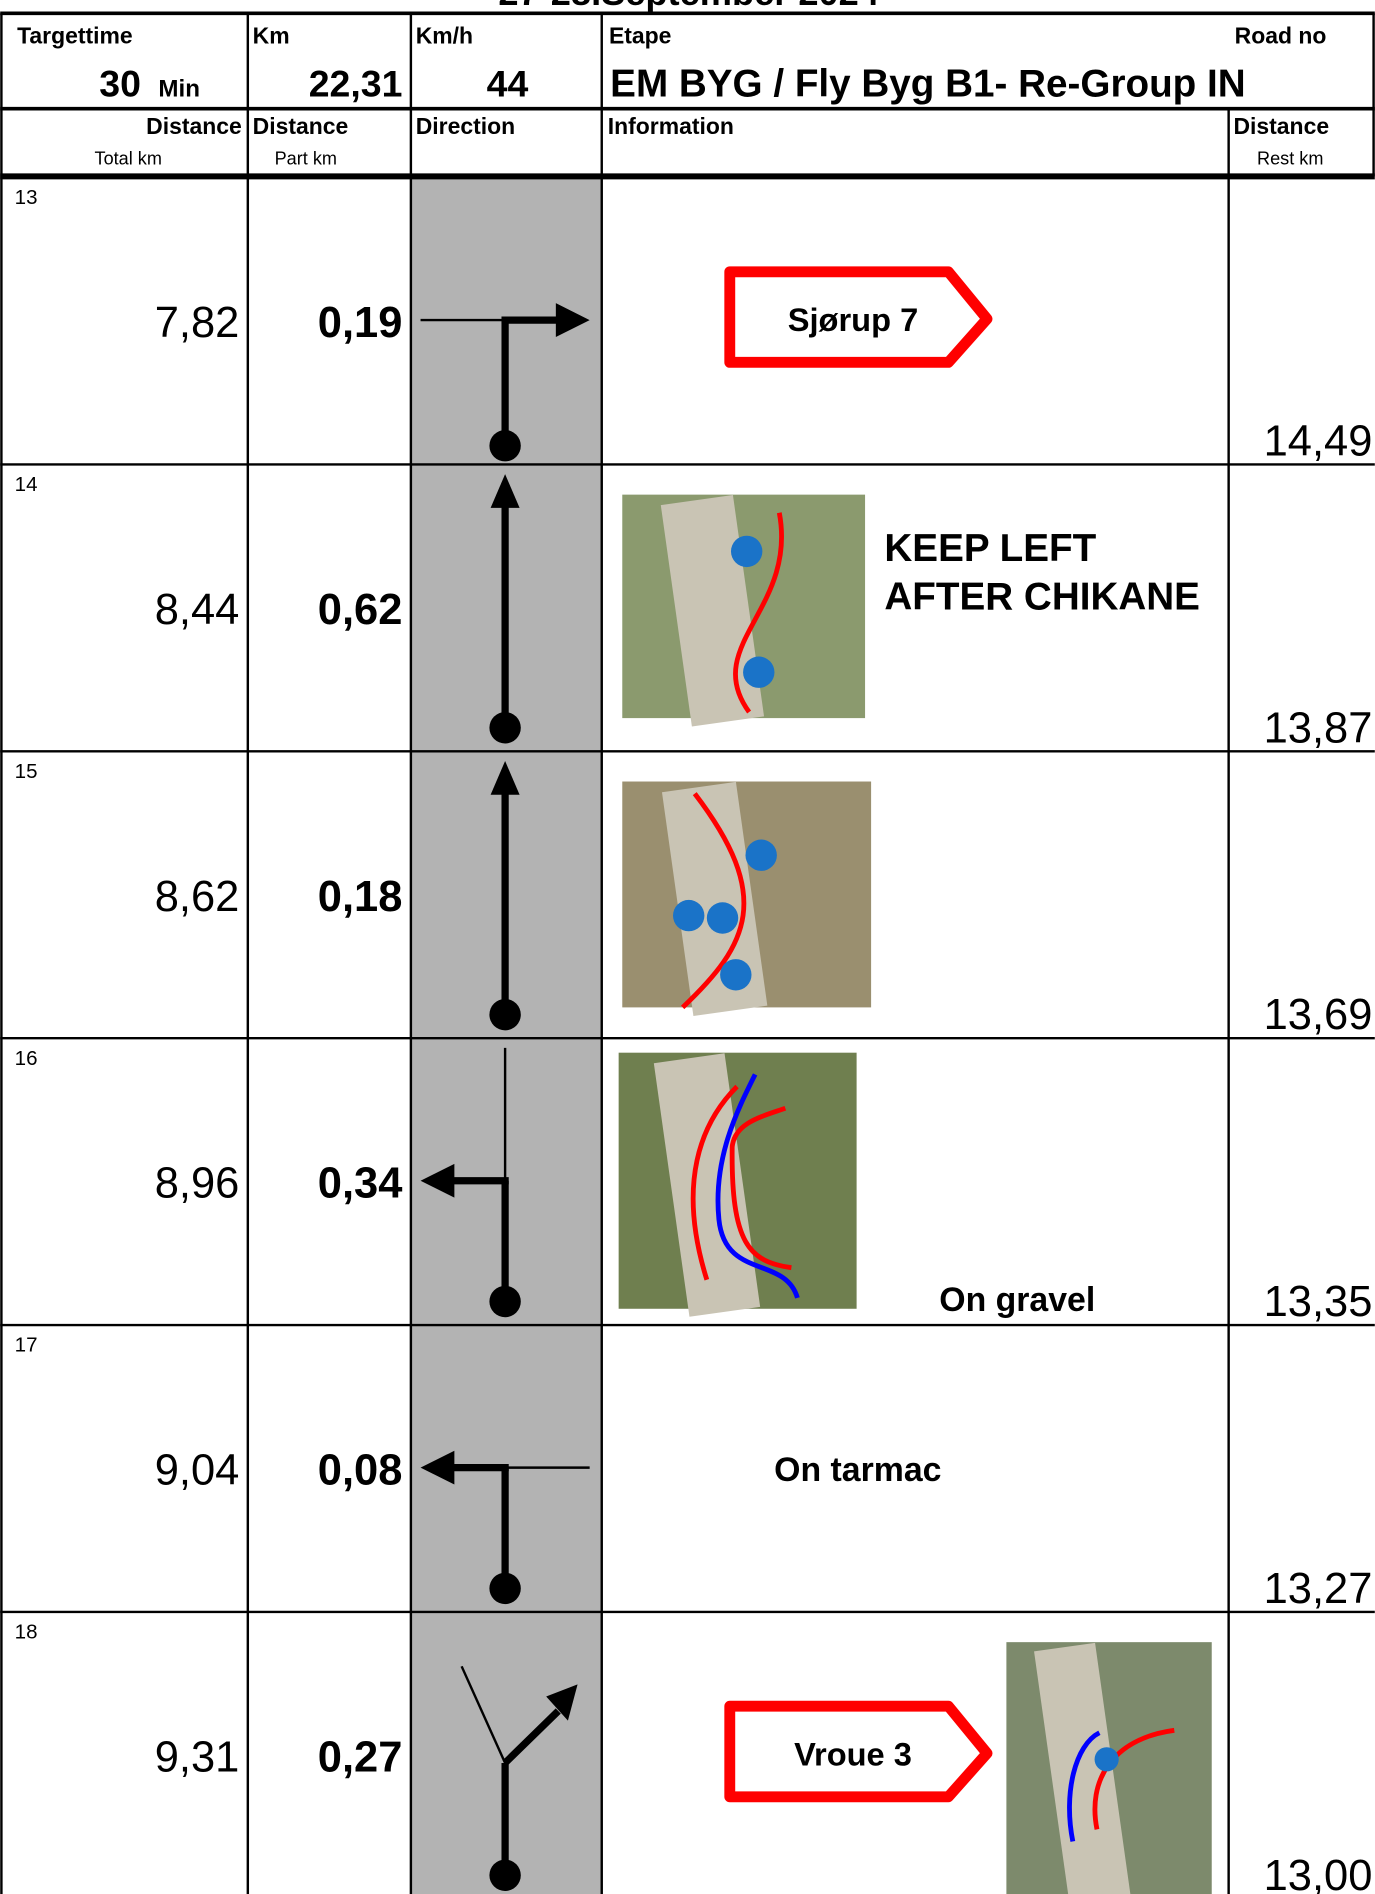  Describe the element at coordinates (360, 1471) in the screenshot. I see `part-distance: 0,08` at that location.